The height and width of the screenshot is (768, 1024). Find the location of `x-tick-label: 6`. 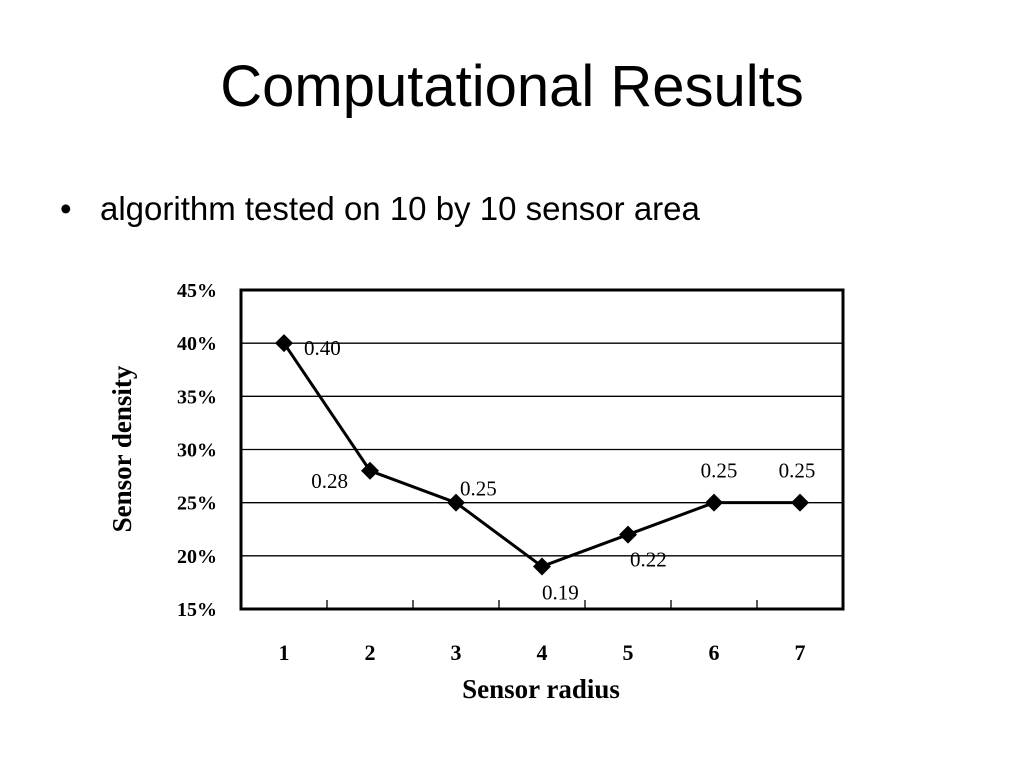

x-tick-label: 6 is located at coordinates (714, 652).